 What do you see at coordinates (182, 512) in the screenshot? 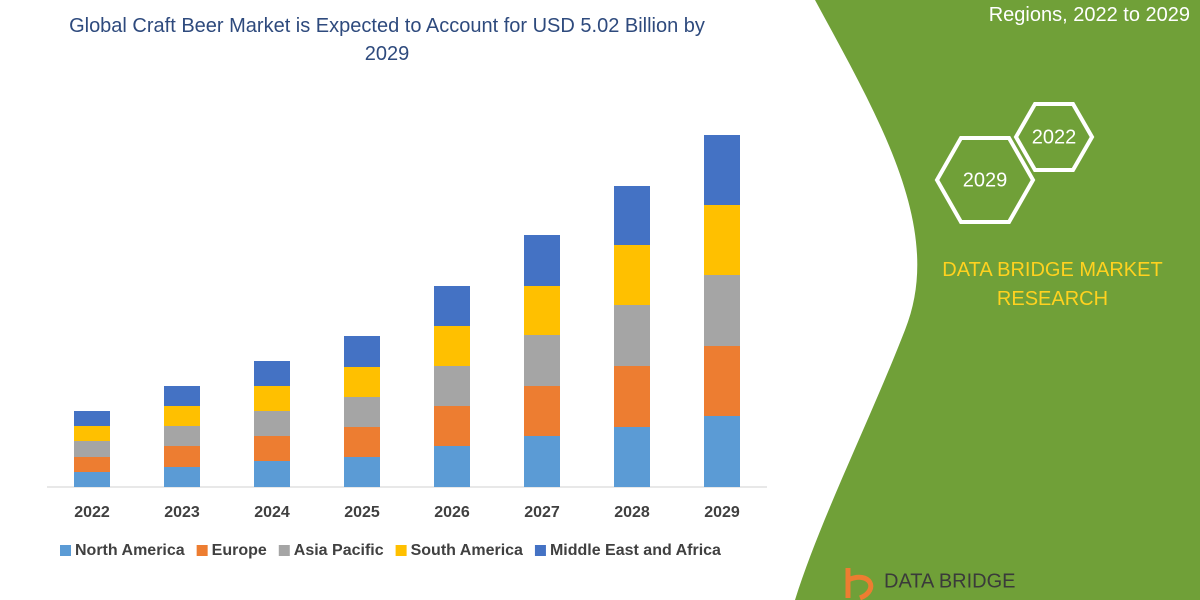
I see `x-tick-label: 2023` at bounding box center [182, 512].